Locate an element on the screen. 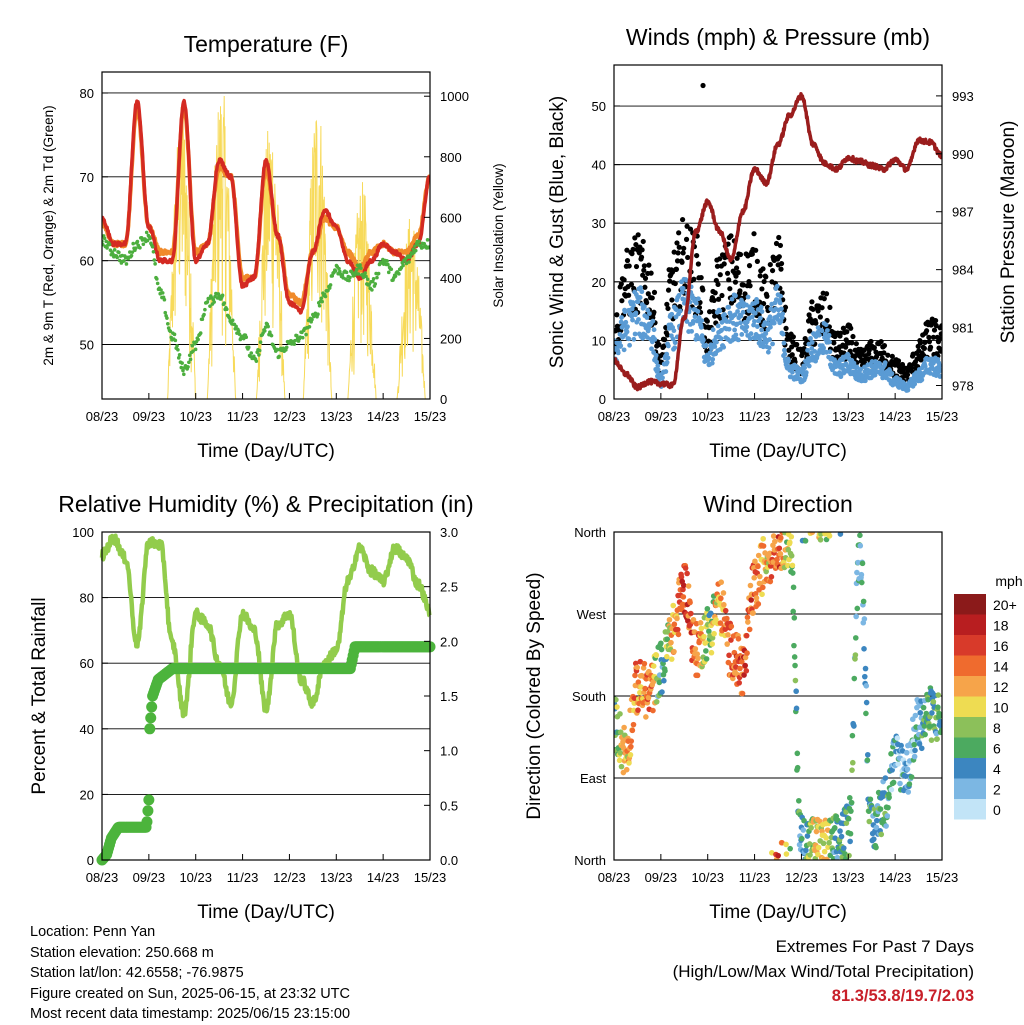 The image size is (1024, 1025). y-tick-label-right: 0.0 is located at coordinates (449, 860).